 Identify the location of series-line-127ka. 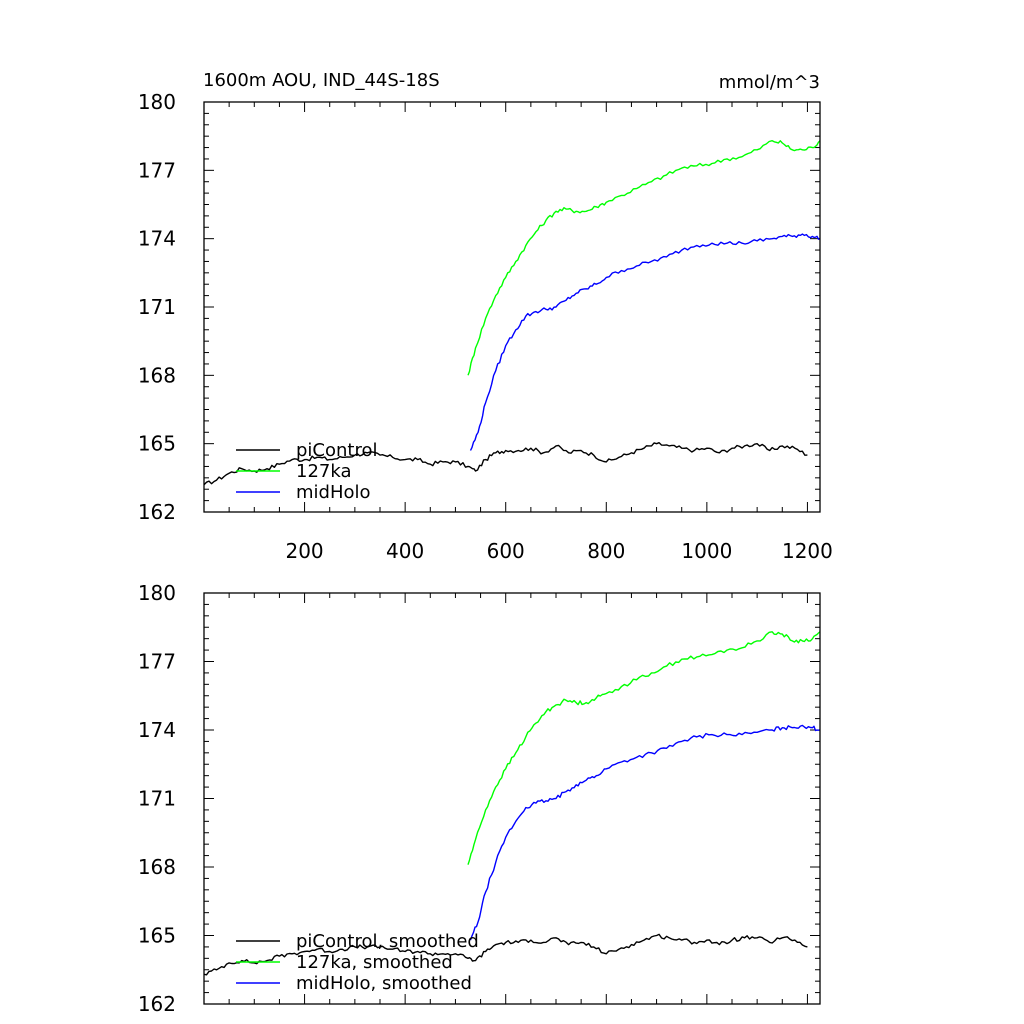
(644, 258).